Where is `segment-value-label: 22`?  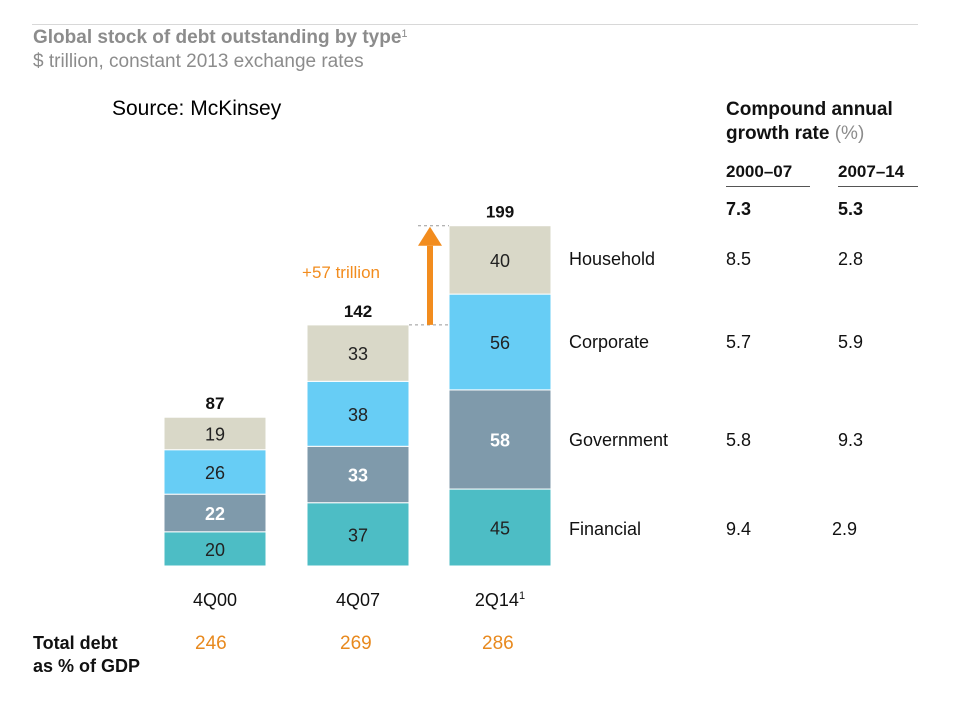
segment-value-label: 22 is located at coordinates (215, 514).